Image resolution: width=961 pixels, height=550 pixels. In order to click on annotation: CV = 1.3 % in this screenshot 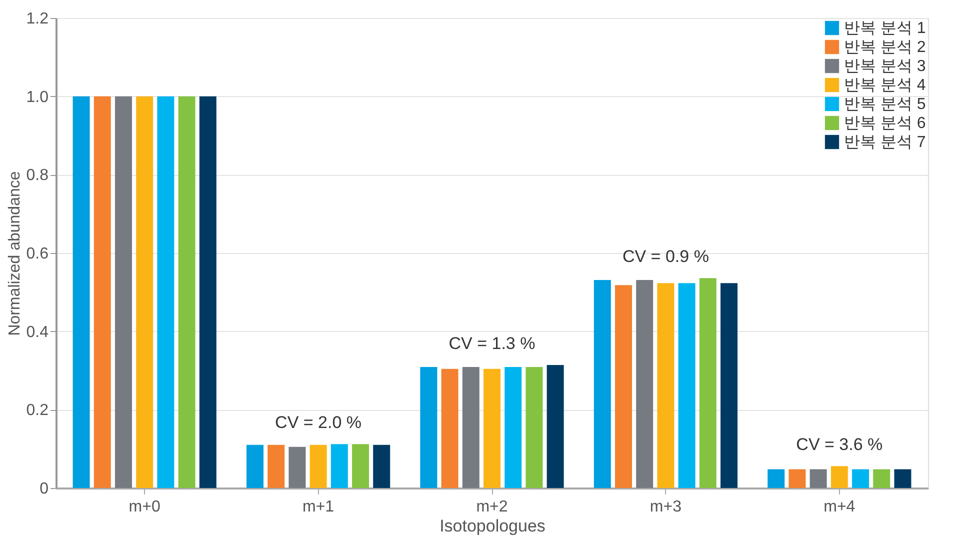, I will do `click(492, 344)`.